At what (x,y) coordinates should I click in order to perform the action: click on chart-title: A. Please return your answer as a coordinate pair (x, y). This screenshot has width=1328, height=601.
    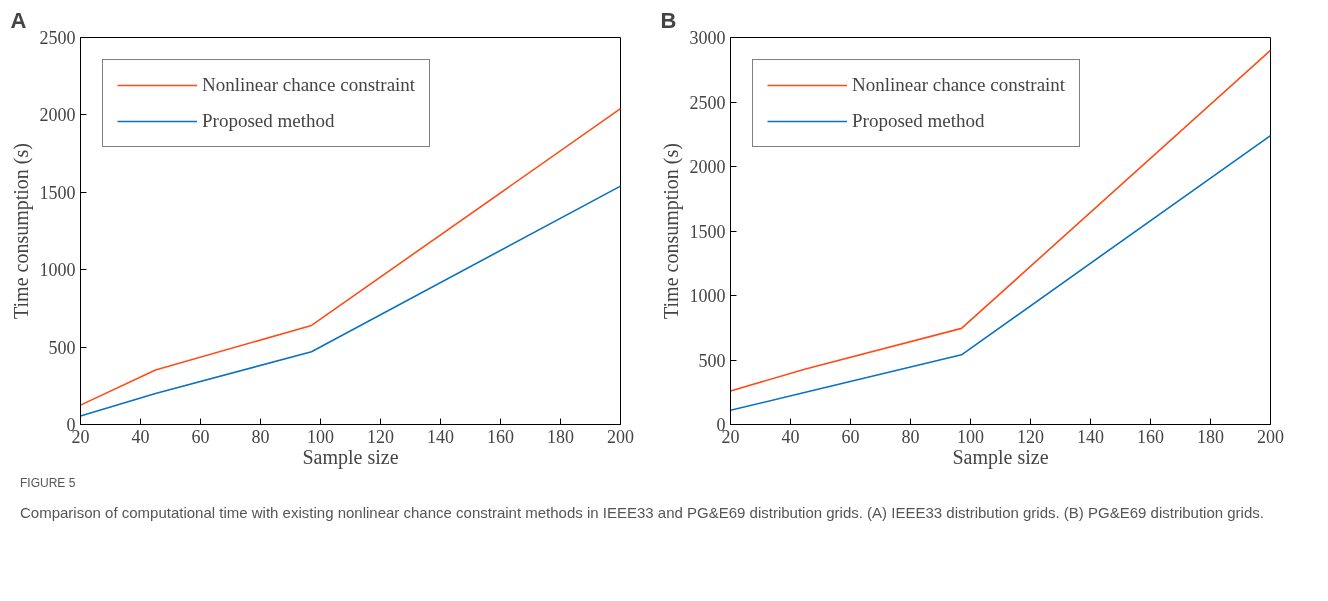
    Looking at the image, I should click on (18, 20).